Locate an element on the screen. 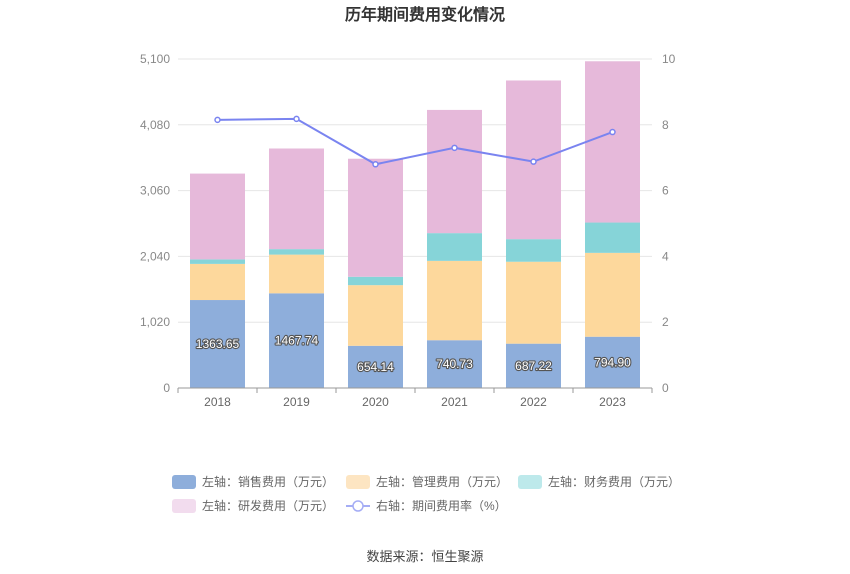 This screenshot has height=574, width=850. legend-marker is located at coordinates (358, 506).